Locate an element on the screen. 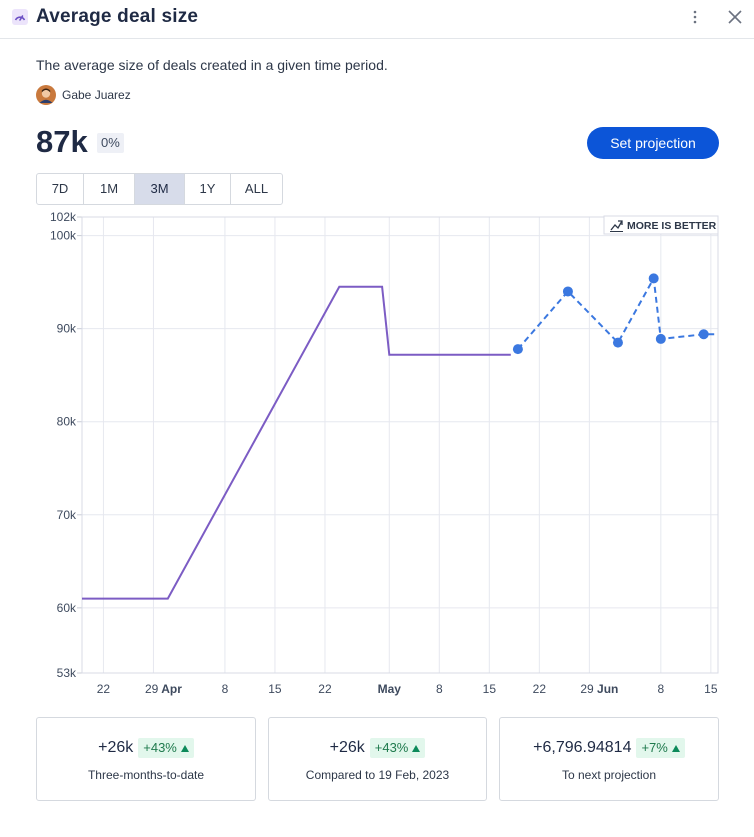  y-tick-label: 102k is located at coordinates (63, 217).